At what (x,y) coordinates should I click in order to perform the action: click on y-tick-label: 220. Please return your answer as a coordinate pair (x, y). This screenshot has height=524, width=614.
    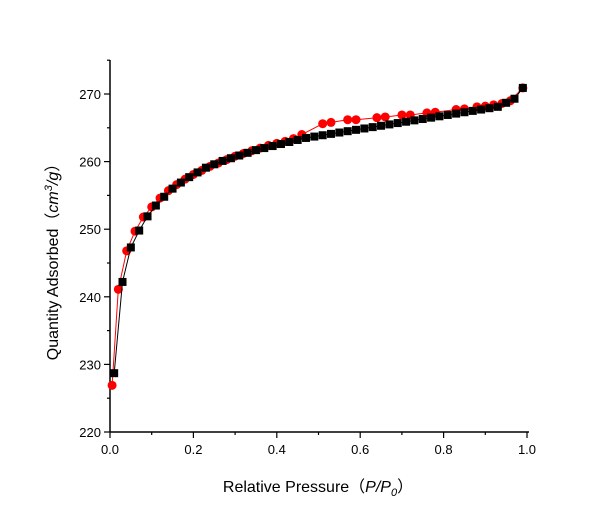
    Looking at the image, I should click on (90, 432).